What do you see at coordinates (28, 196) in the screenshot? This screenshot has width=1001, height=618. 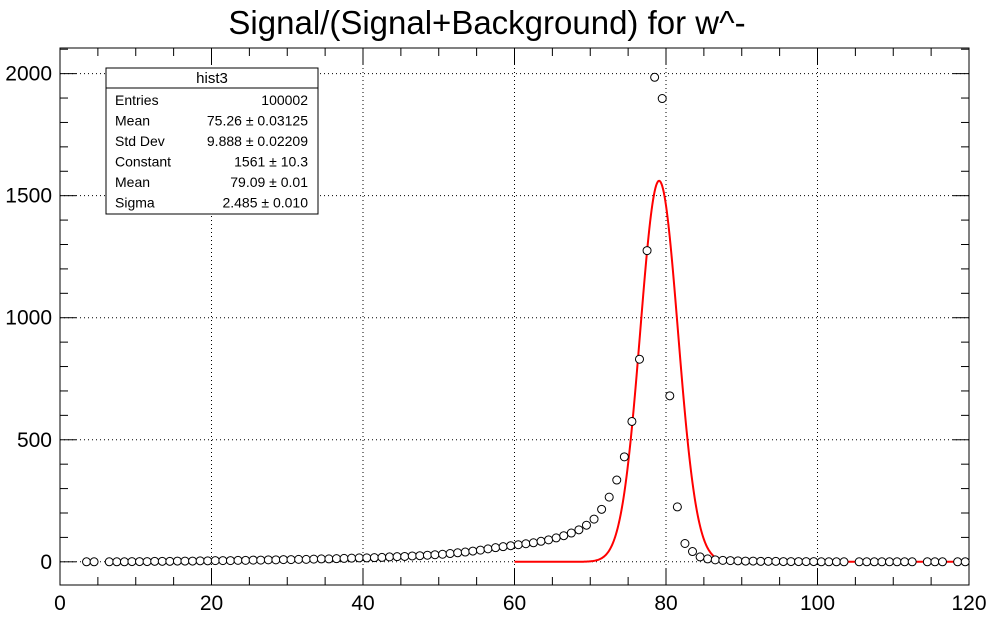 I see `y-tick-label: 1500` at bounding box center [28, 196].